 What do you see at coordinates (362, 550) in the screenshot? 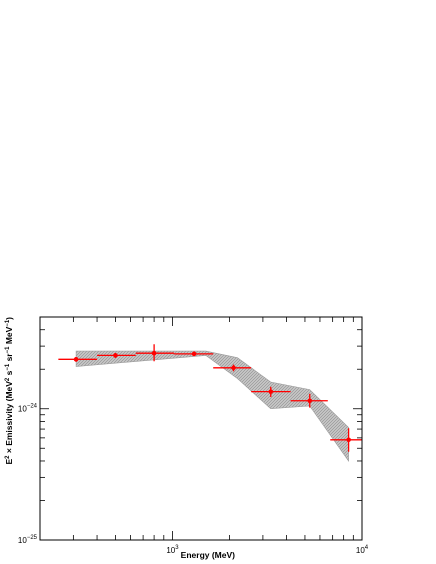
I see `x-tick-label: 10⁴` at bounding box center [362, 550].